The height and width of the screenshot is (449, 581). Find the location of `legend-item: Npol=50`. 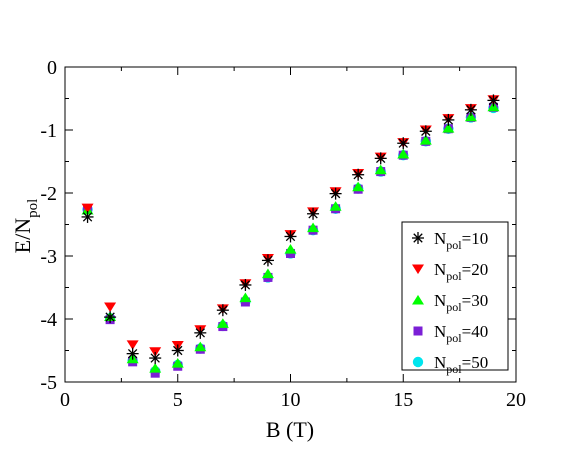

legend-item: Npol=50 is located at coordinates (450, 364).